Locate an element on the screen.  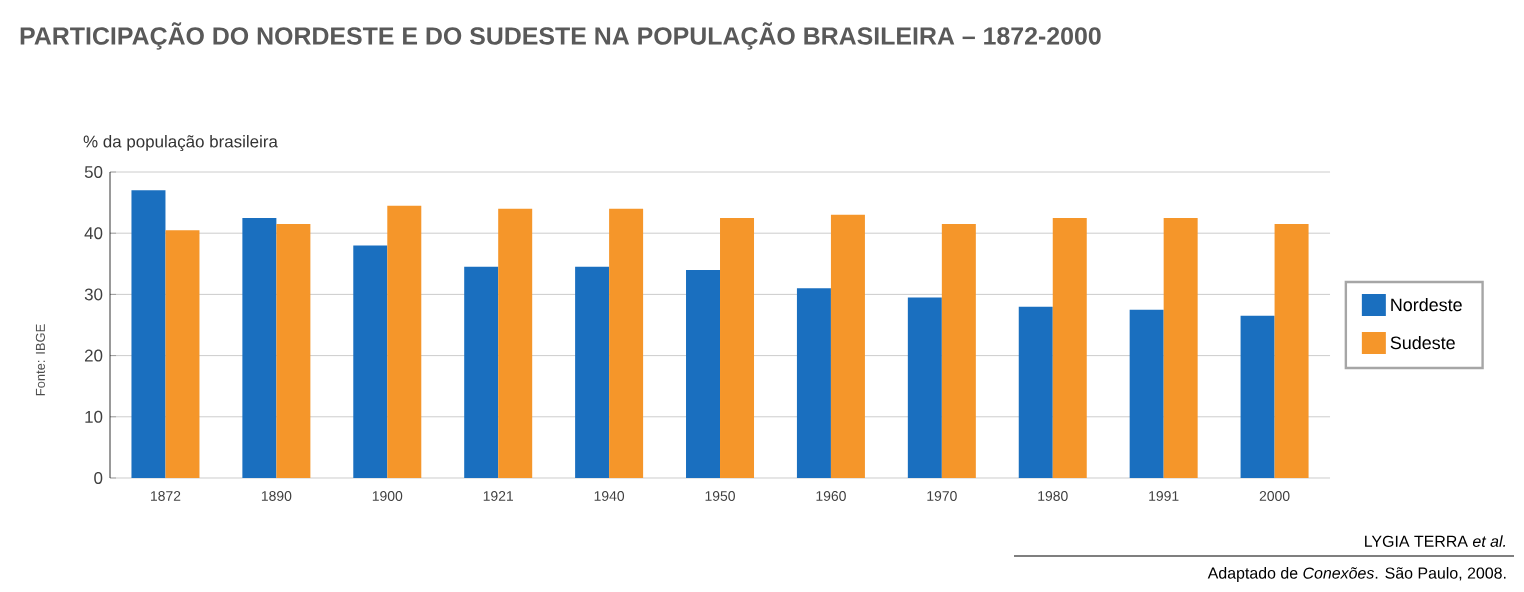
y-axis-title: % da população brasileira is located at coordinates (180, 143).